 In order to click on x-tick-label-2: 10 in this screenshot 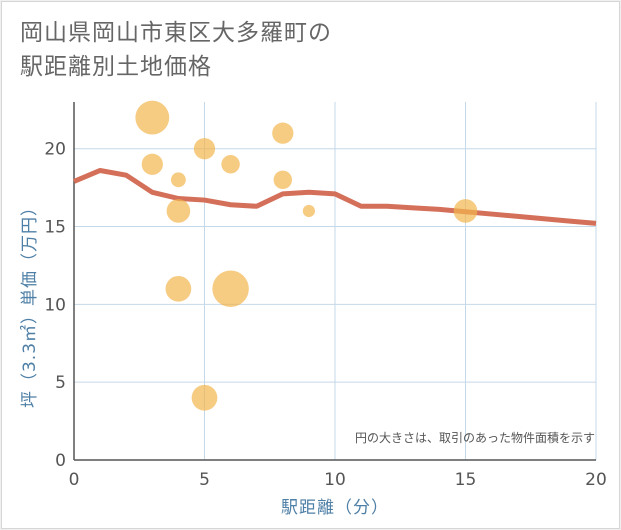, I will do `click(335, 480)`.